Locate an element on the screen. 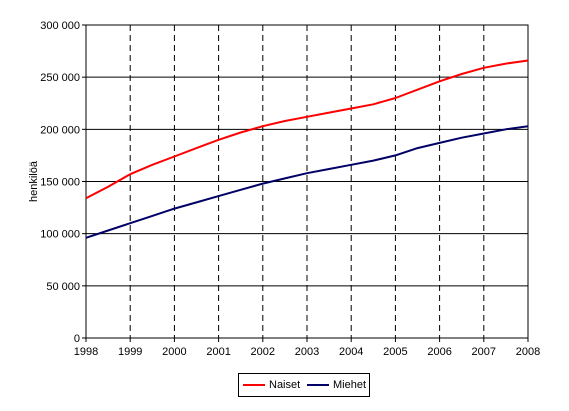 The width and height of the screenshot is (569, 411). legend-item-miehet: Miehet is located at coordinates (336, 385).